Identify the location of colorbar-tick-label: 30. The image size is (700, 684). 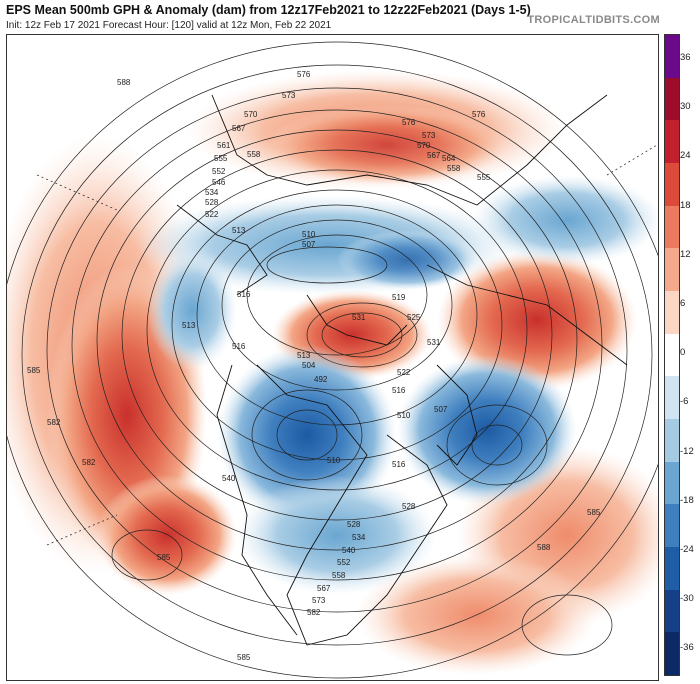
(685, 107).